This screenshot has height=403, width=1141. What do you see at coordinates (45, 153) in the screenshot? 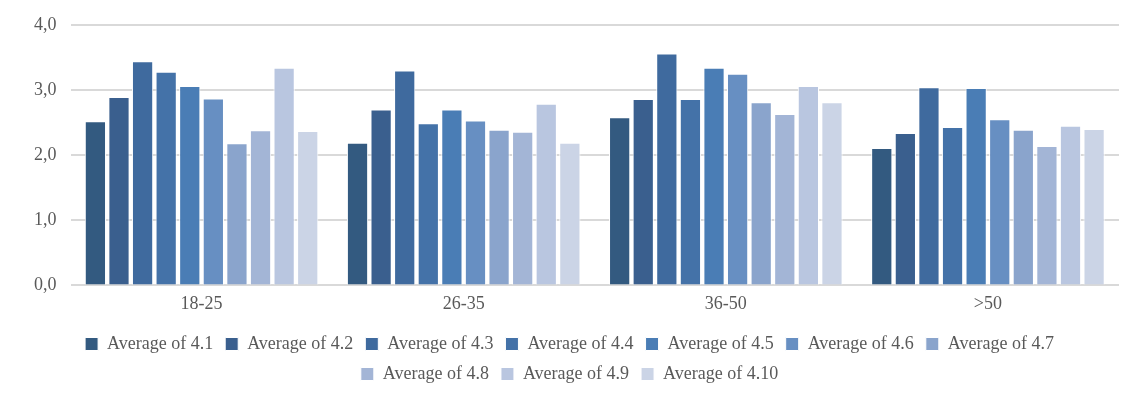
I see `y-tick-label: 2,0` at bounding box center [45, 153].